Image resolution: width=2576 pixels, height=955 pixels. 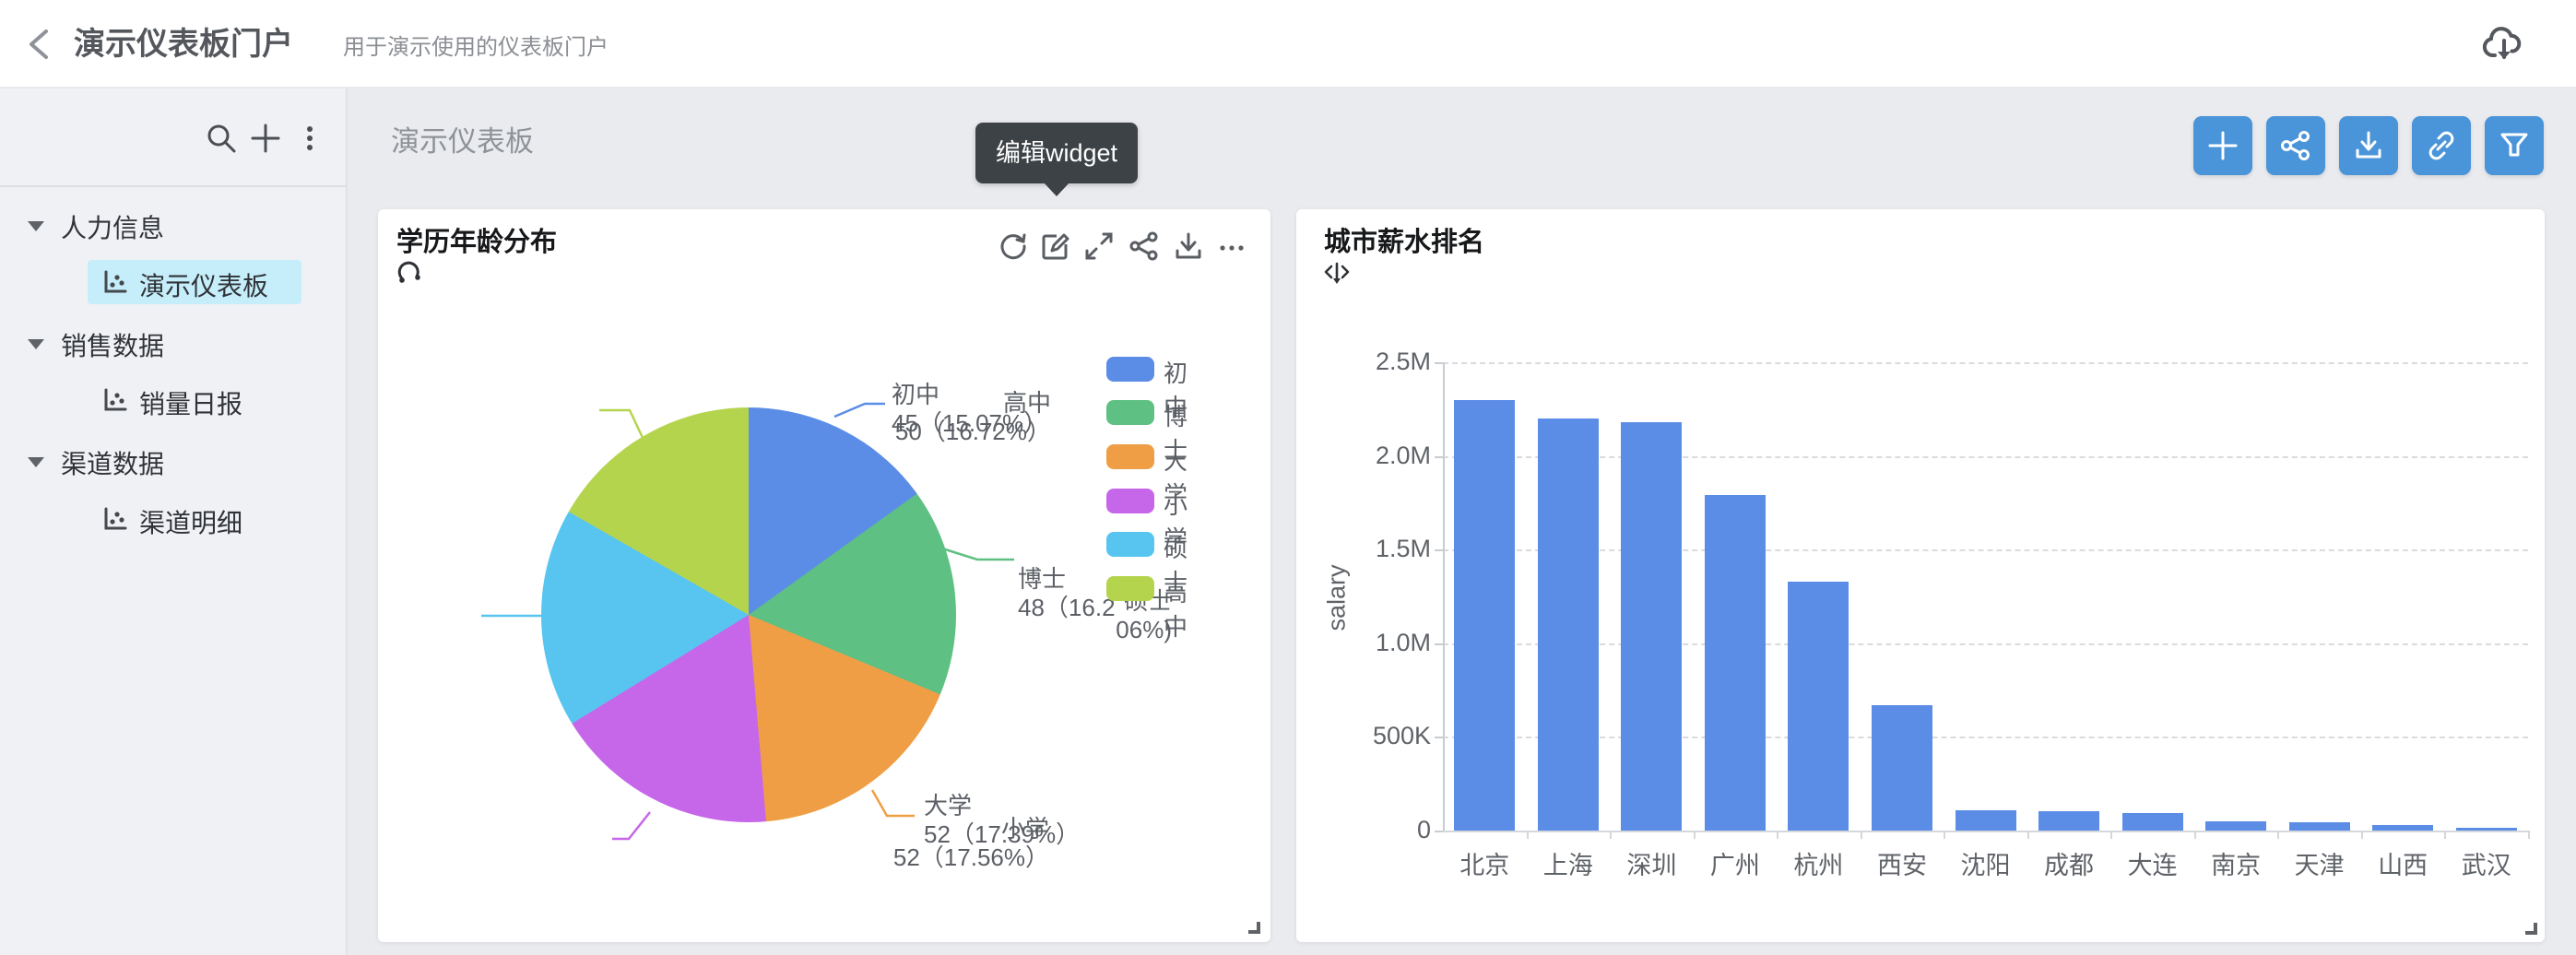 I want to click on fullscreen-icon, so click(x=1099, y=246).